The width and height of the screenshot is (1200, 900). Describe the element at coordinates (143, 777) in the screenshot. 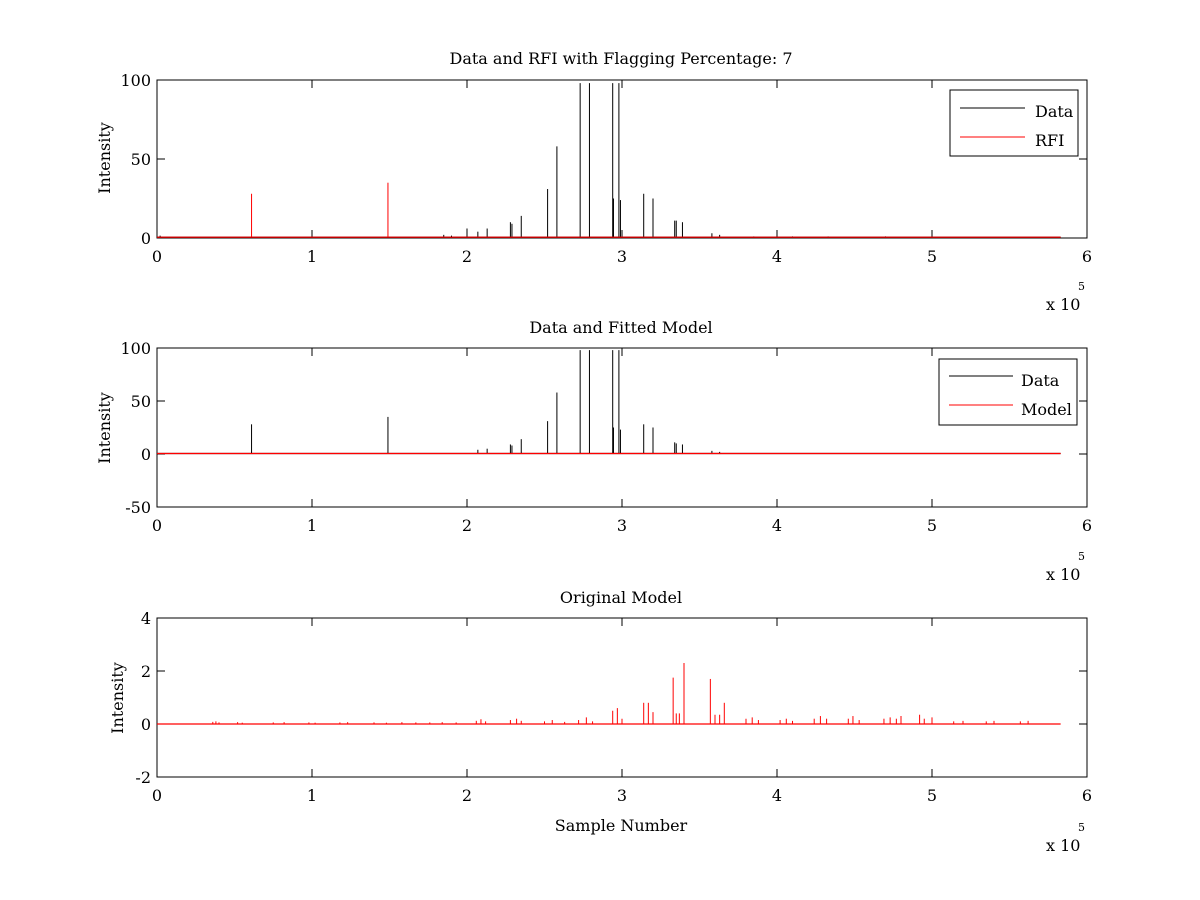

I see `y-tick-label: -2` at that location.